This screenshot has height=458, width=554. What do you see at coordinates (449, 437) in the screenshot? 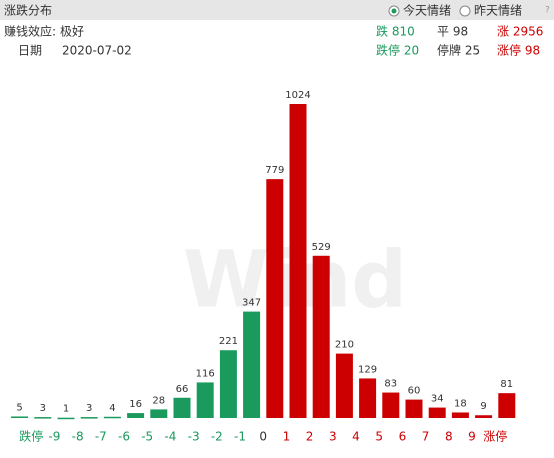
I see `x-tick-label: 8` at bounding box center [449, 437].